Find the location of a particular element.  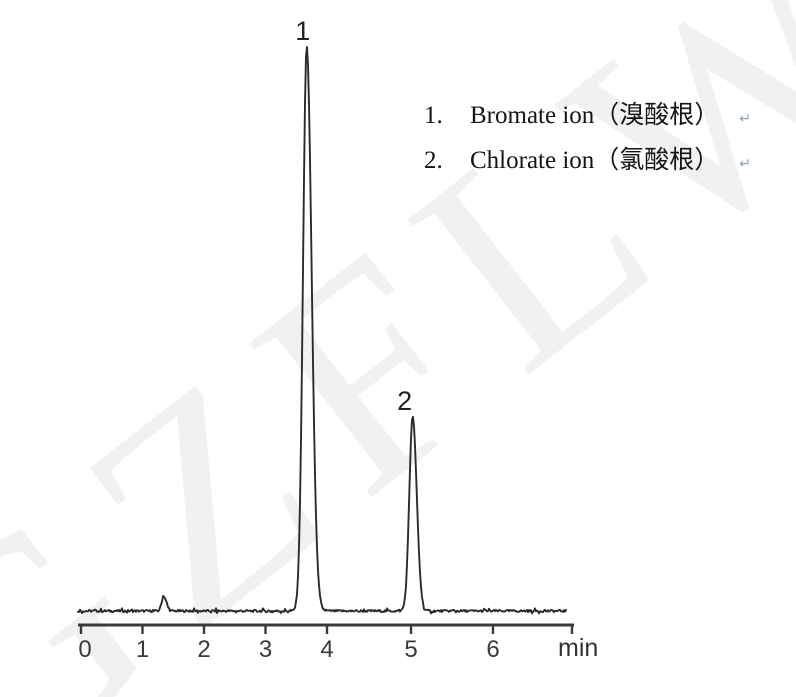

legend-number: 2. is located at coordinates (433, 160).